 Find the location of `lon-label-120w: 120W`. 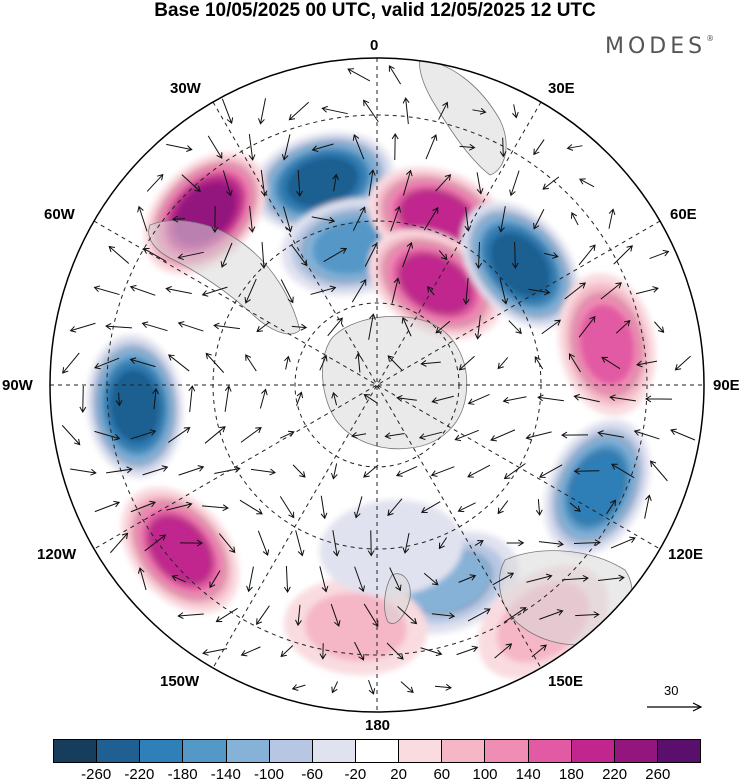

lon-label-120w: 120W is located at coordinates (57, 554).